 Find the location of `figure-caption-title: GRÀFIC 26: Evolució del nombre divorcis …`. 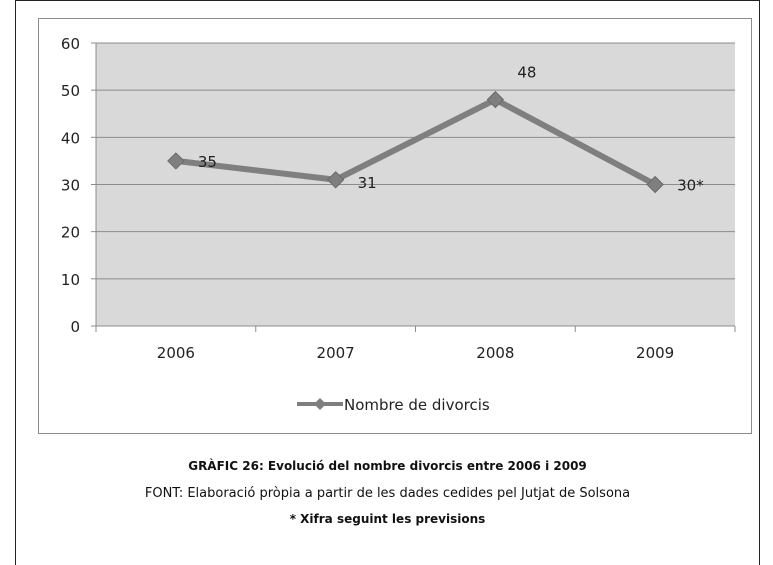

figure-caption-title: GRÀFIC 26: Evolució del nombre divorcis … is located at coordinates (387, 466).